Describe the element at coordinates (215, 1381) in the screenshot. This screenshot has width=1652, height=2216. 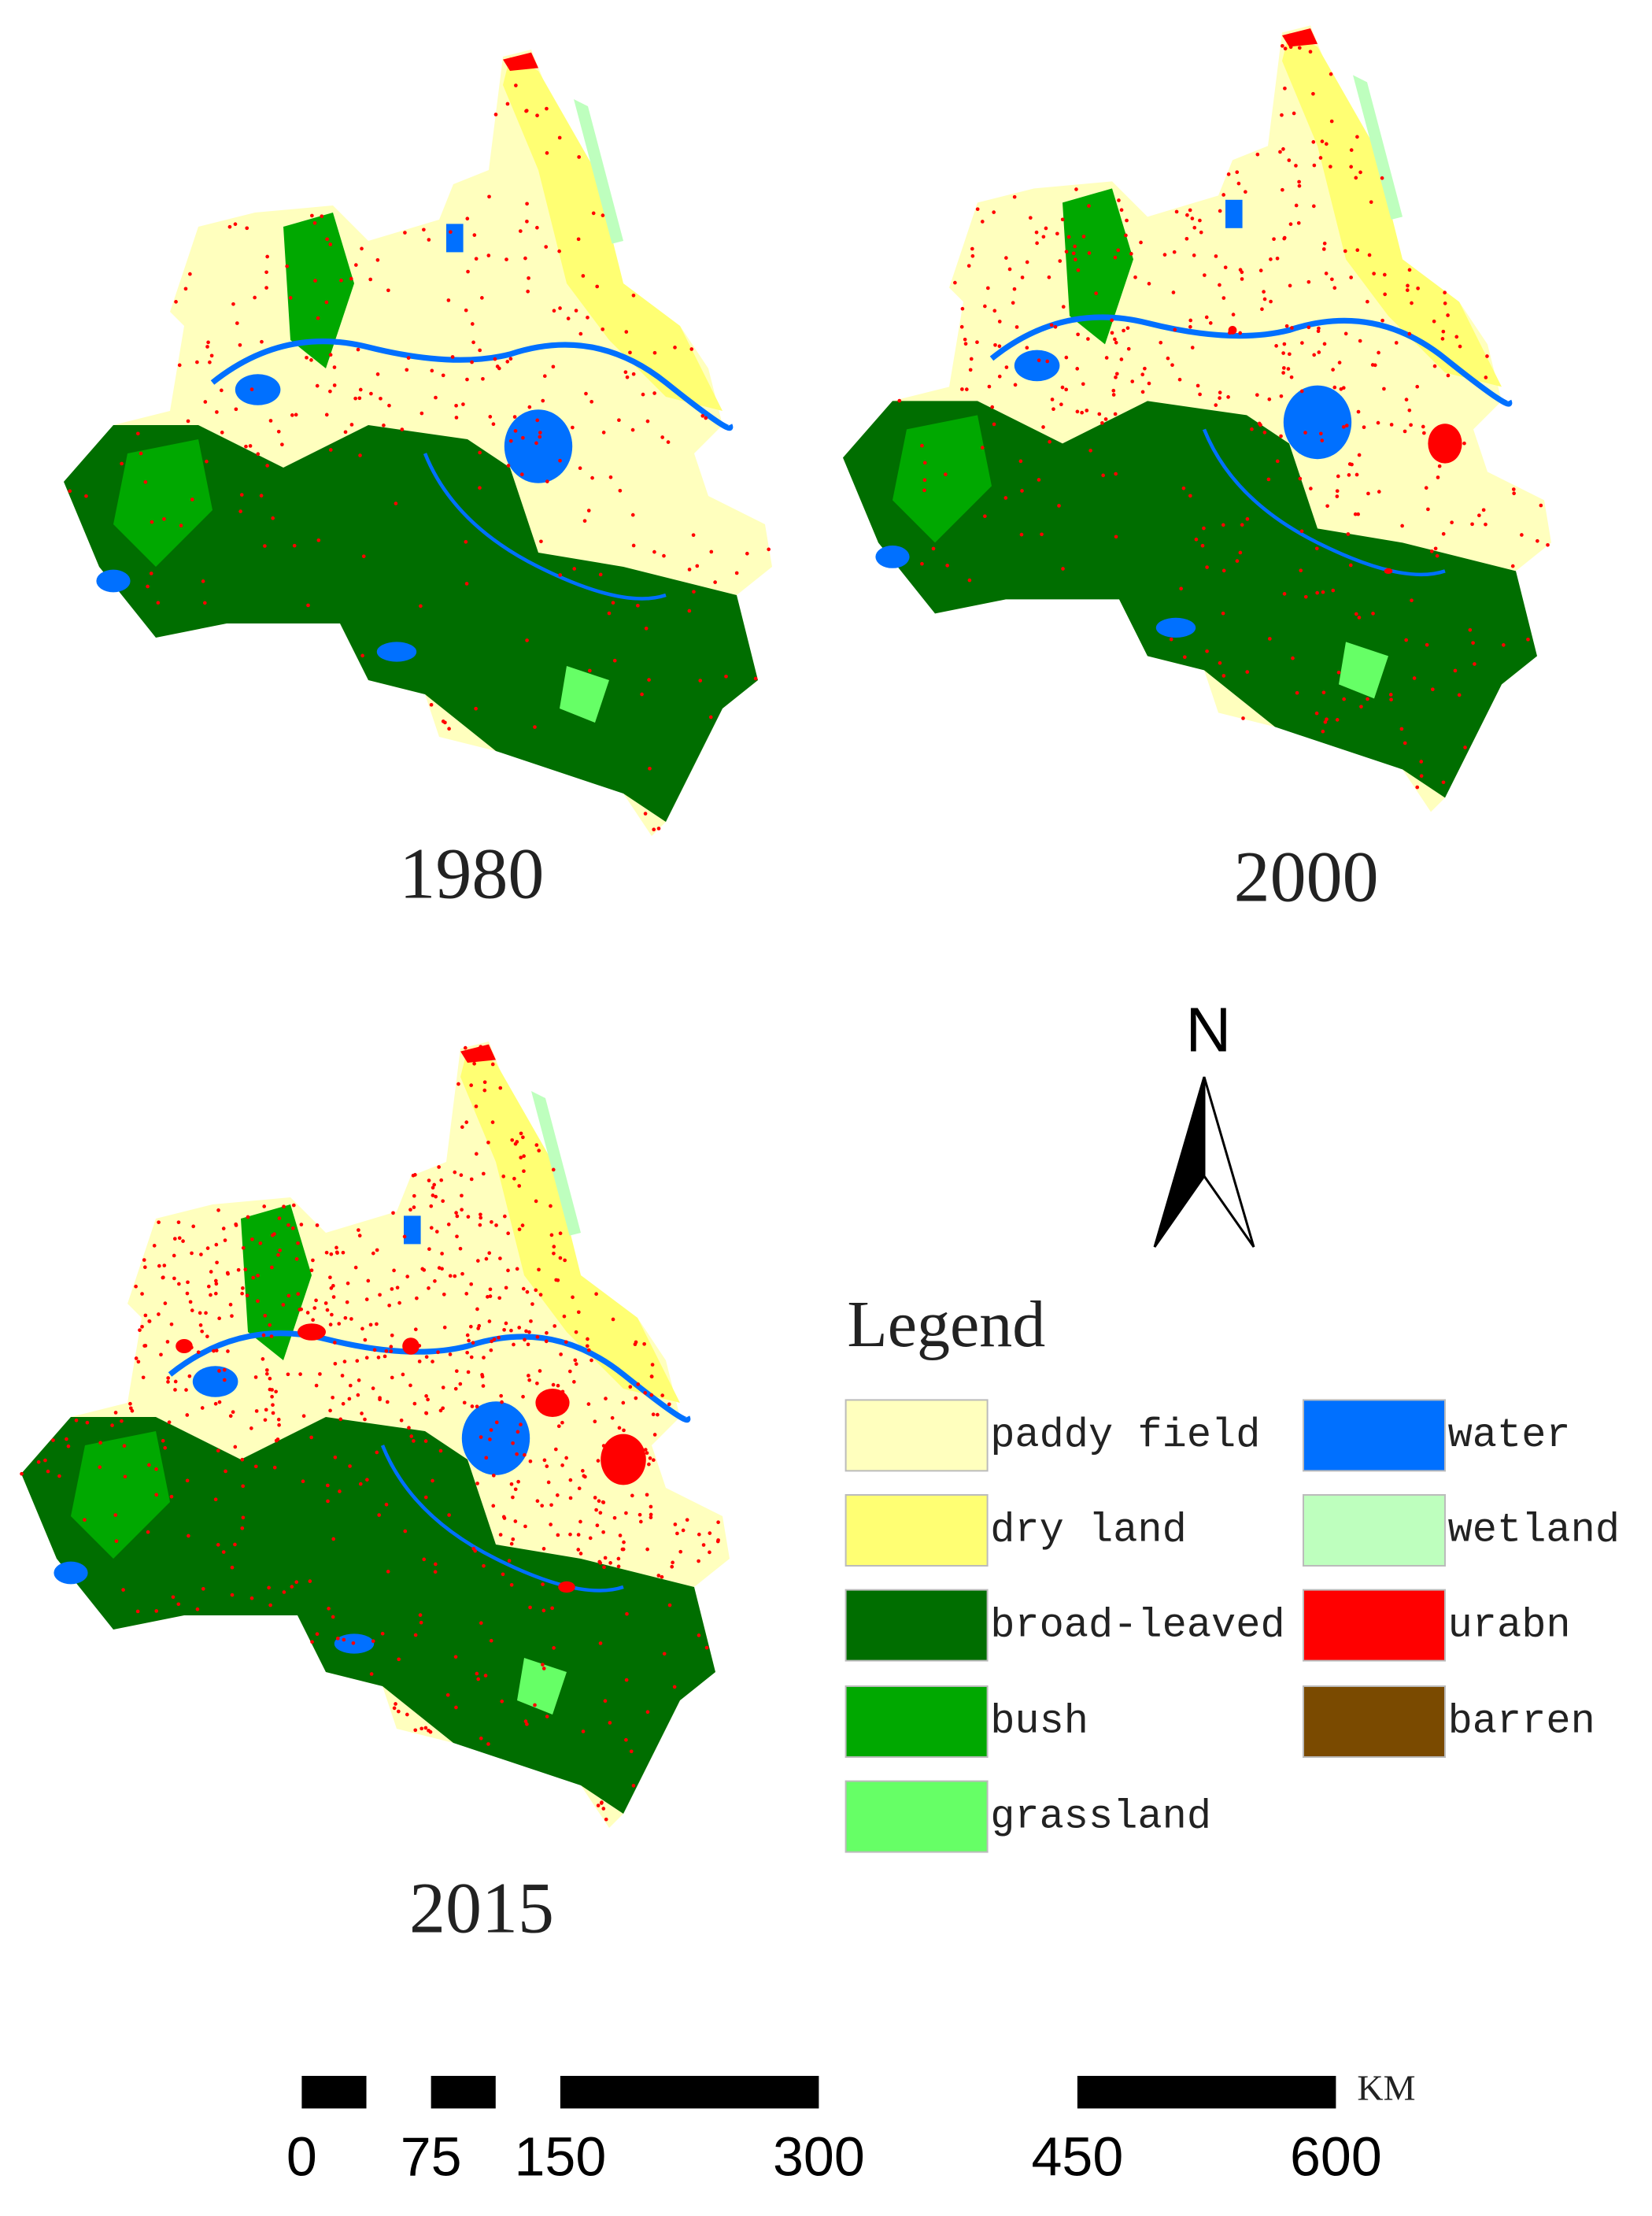
I see `lake` at that location.